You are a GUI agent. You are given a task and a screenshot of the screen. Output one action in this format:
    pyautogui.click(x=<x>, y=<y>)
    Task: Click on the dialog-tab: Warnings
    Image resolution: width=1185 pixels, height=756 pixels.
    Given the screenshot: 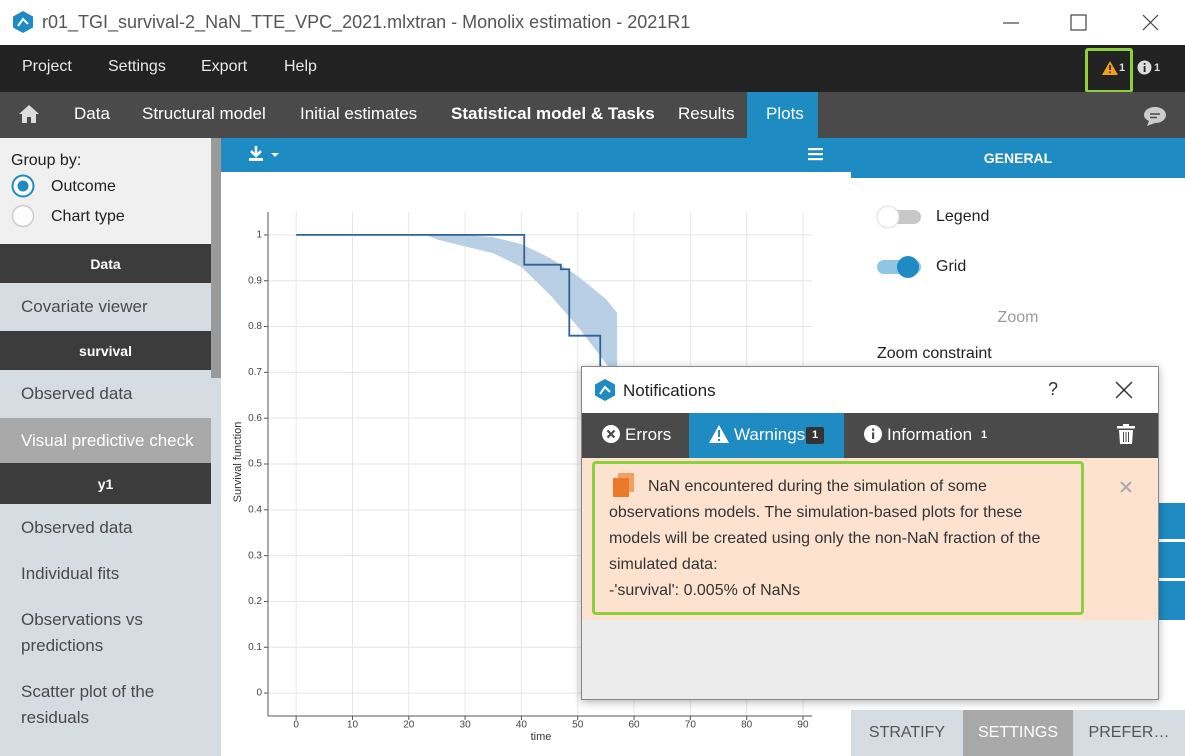 What is the action you would take?
    pyautogui.click(x=770, y=434)
    